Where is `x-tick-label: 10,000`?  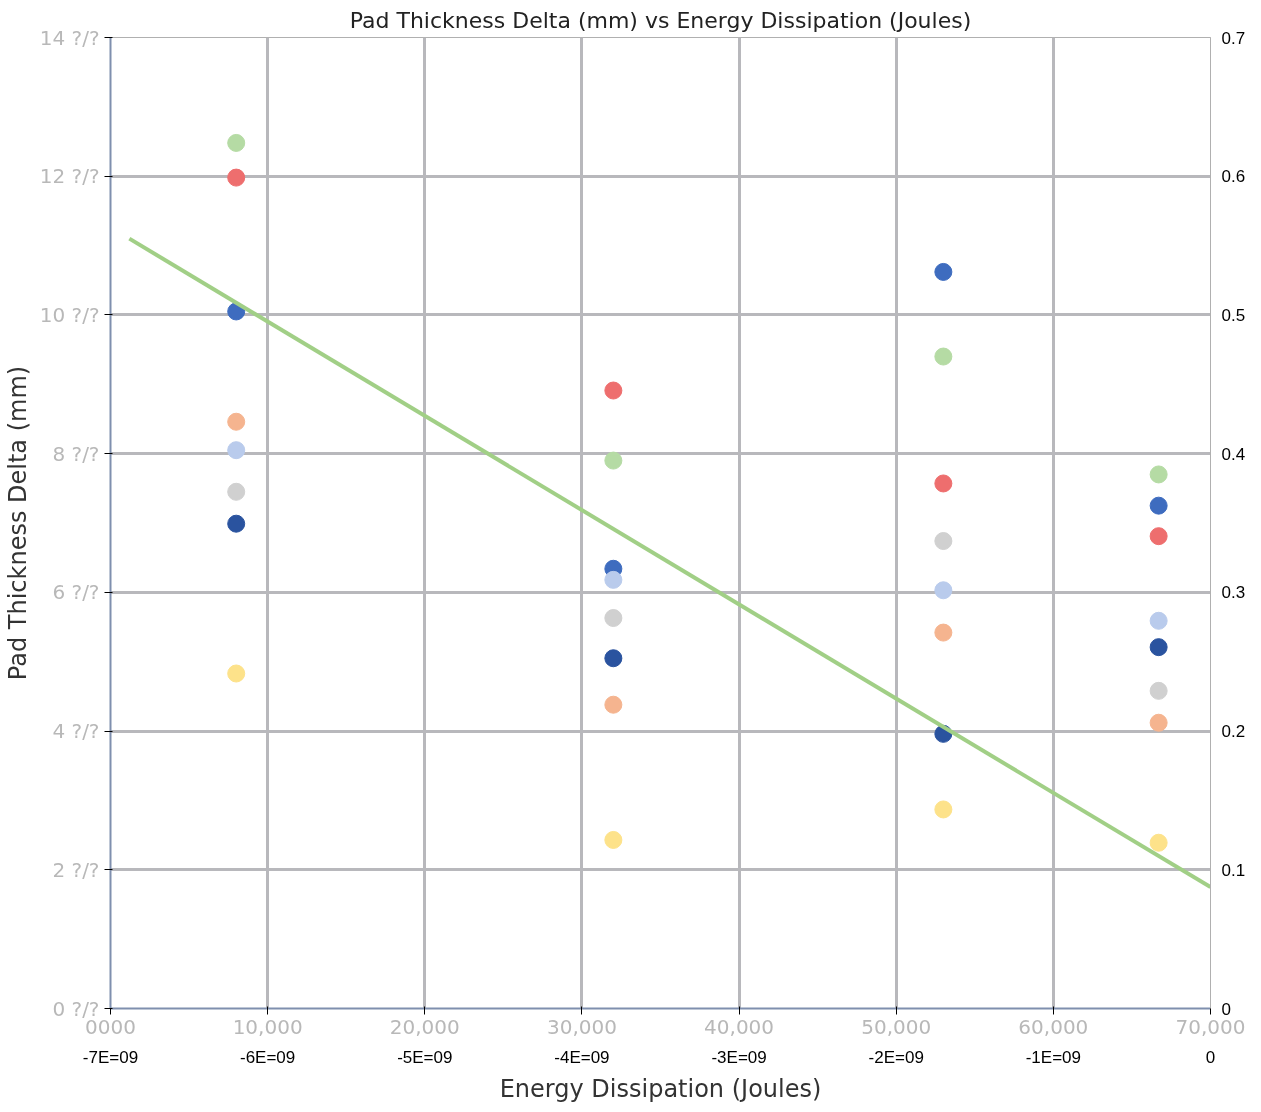 x-tick-label: 10,000 is located at coordinates (267, 1026).